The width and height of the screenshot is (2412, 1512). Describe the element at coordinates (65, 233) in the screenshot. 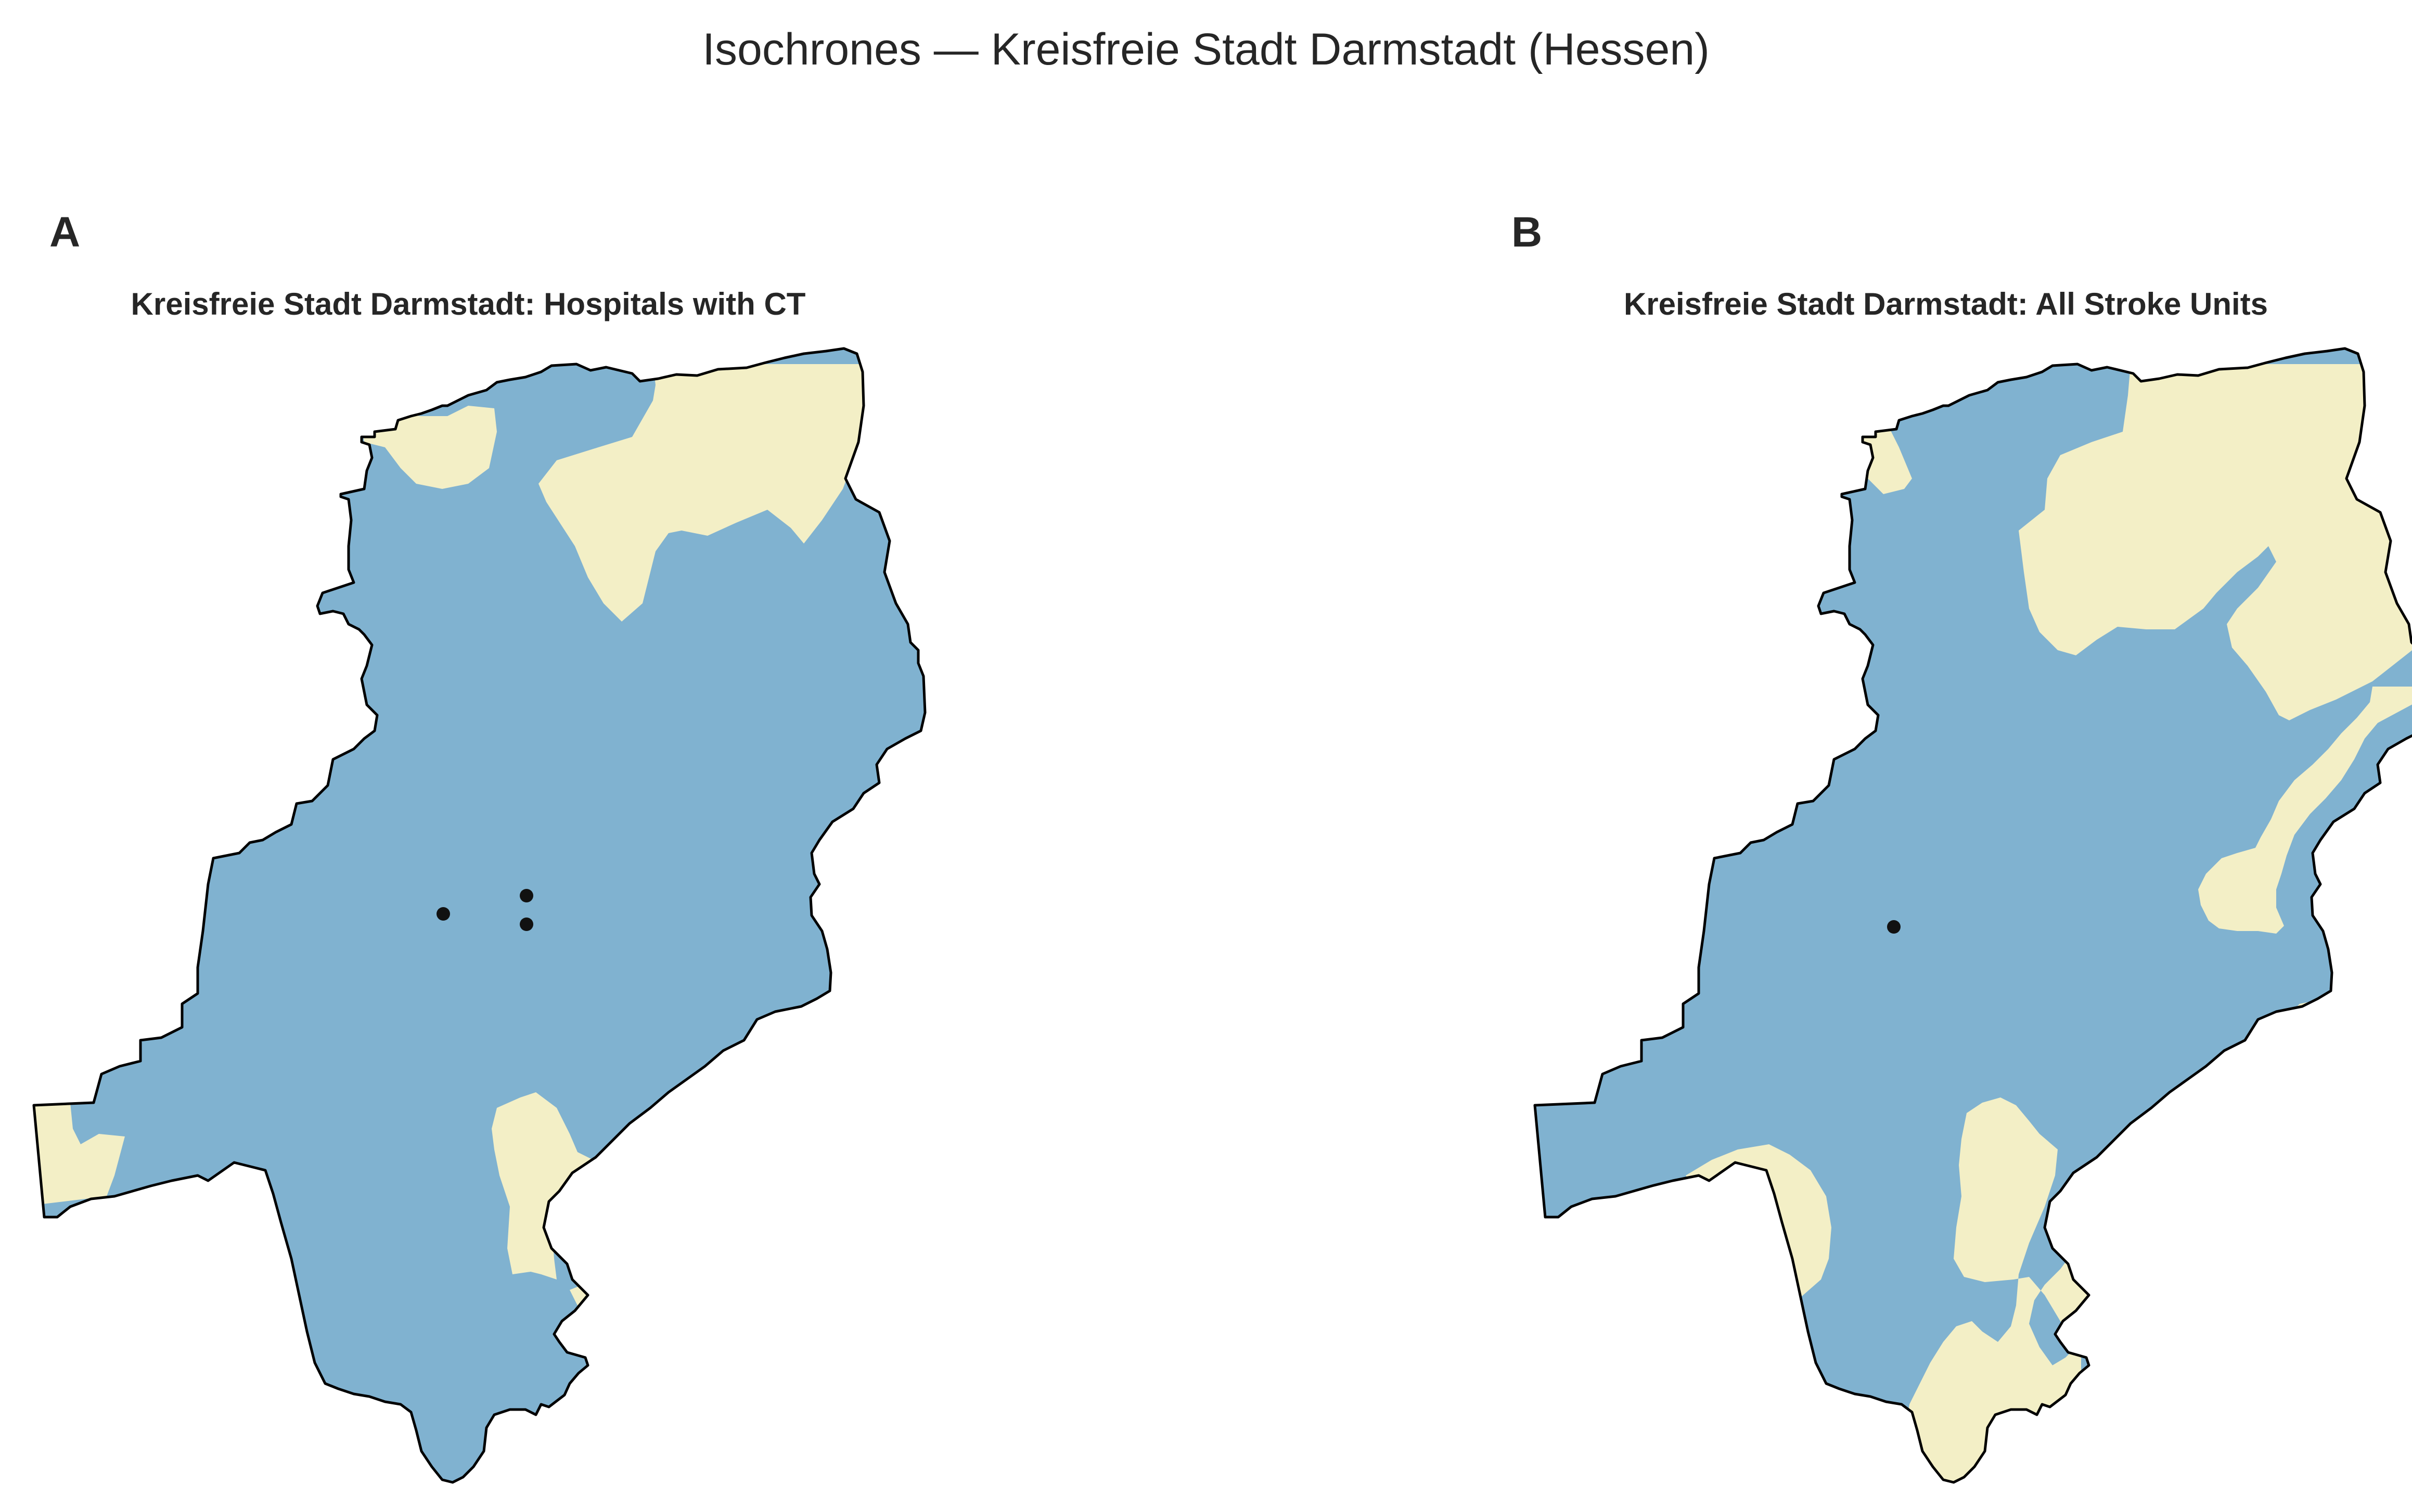

I see `panel-a-letter: A` at that location.